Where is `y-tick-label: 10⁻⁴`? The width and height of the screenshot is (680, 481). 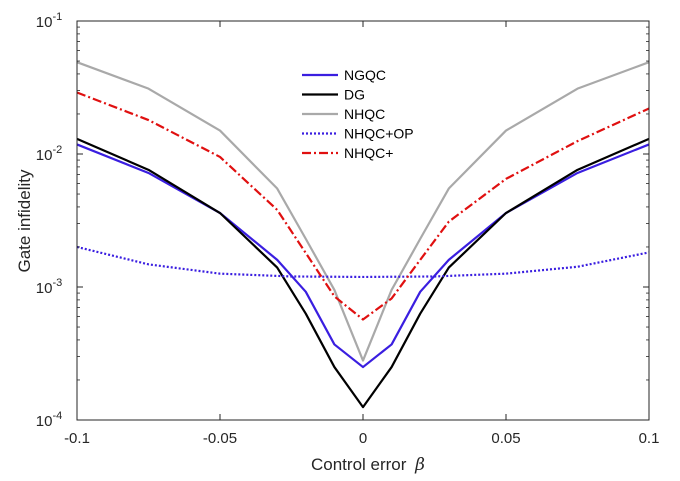 y-tick-label: 10⁻⁴ is located at coordinates (49, 420).